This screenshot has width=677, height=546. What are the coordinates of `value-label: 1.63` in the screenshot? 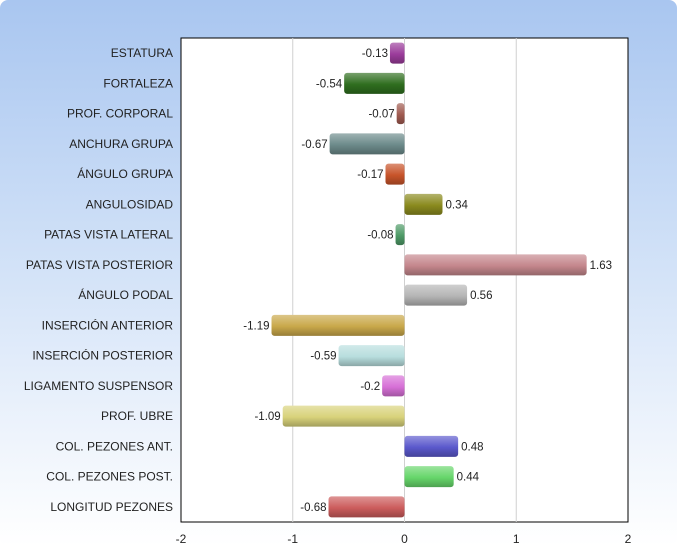 It's located at (601, 266).